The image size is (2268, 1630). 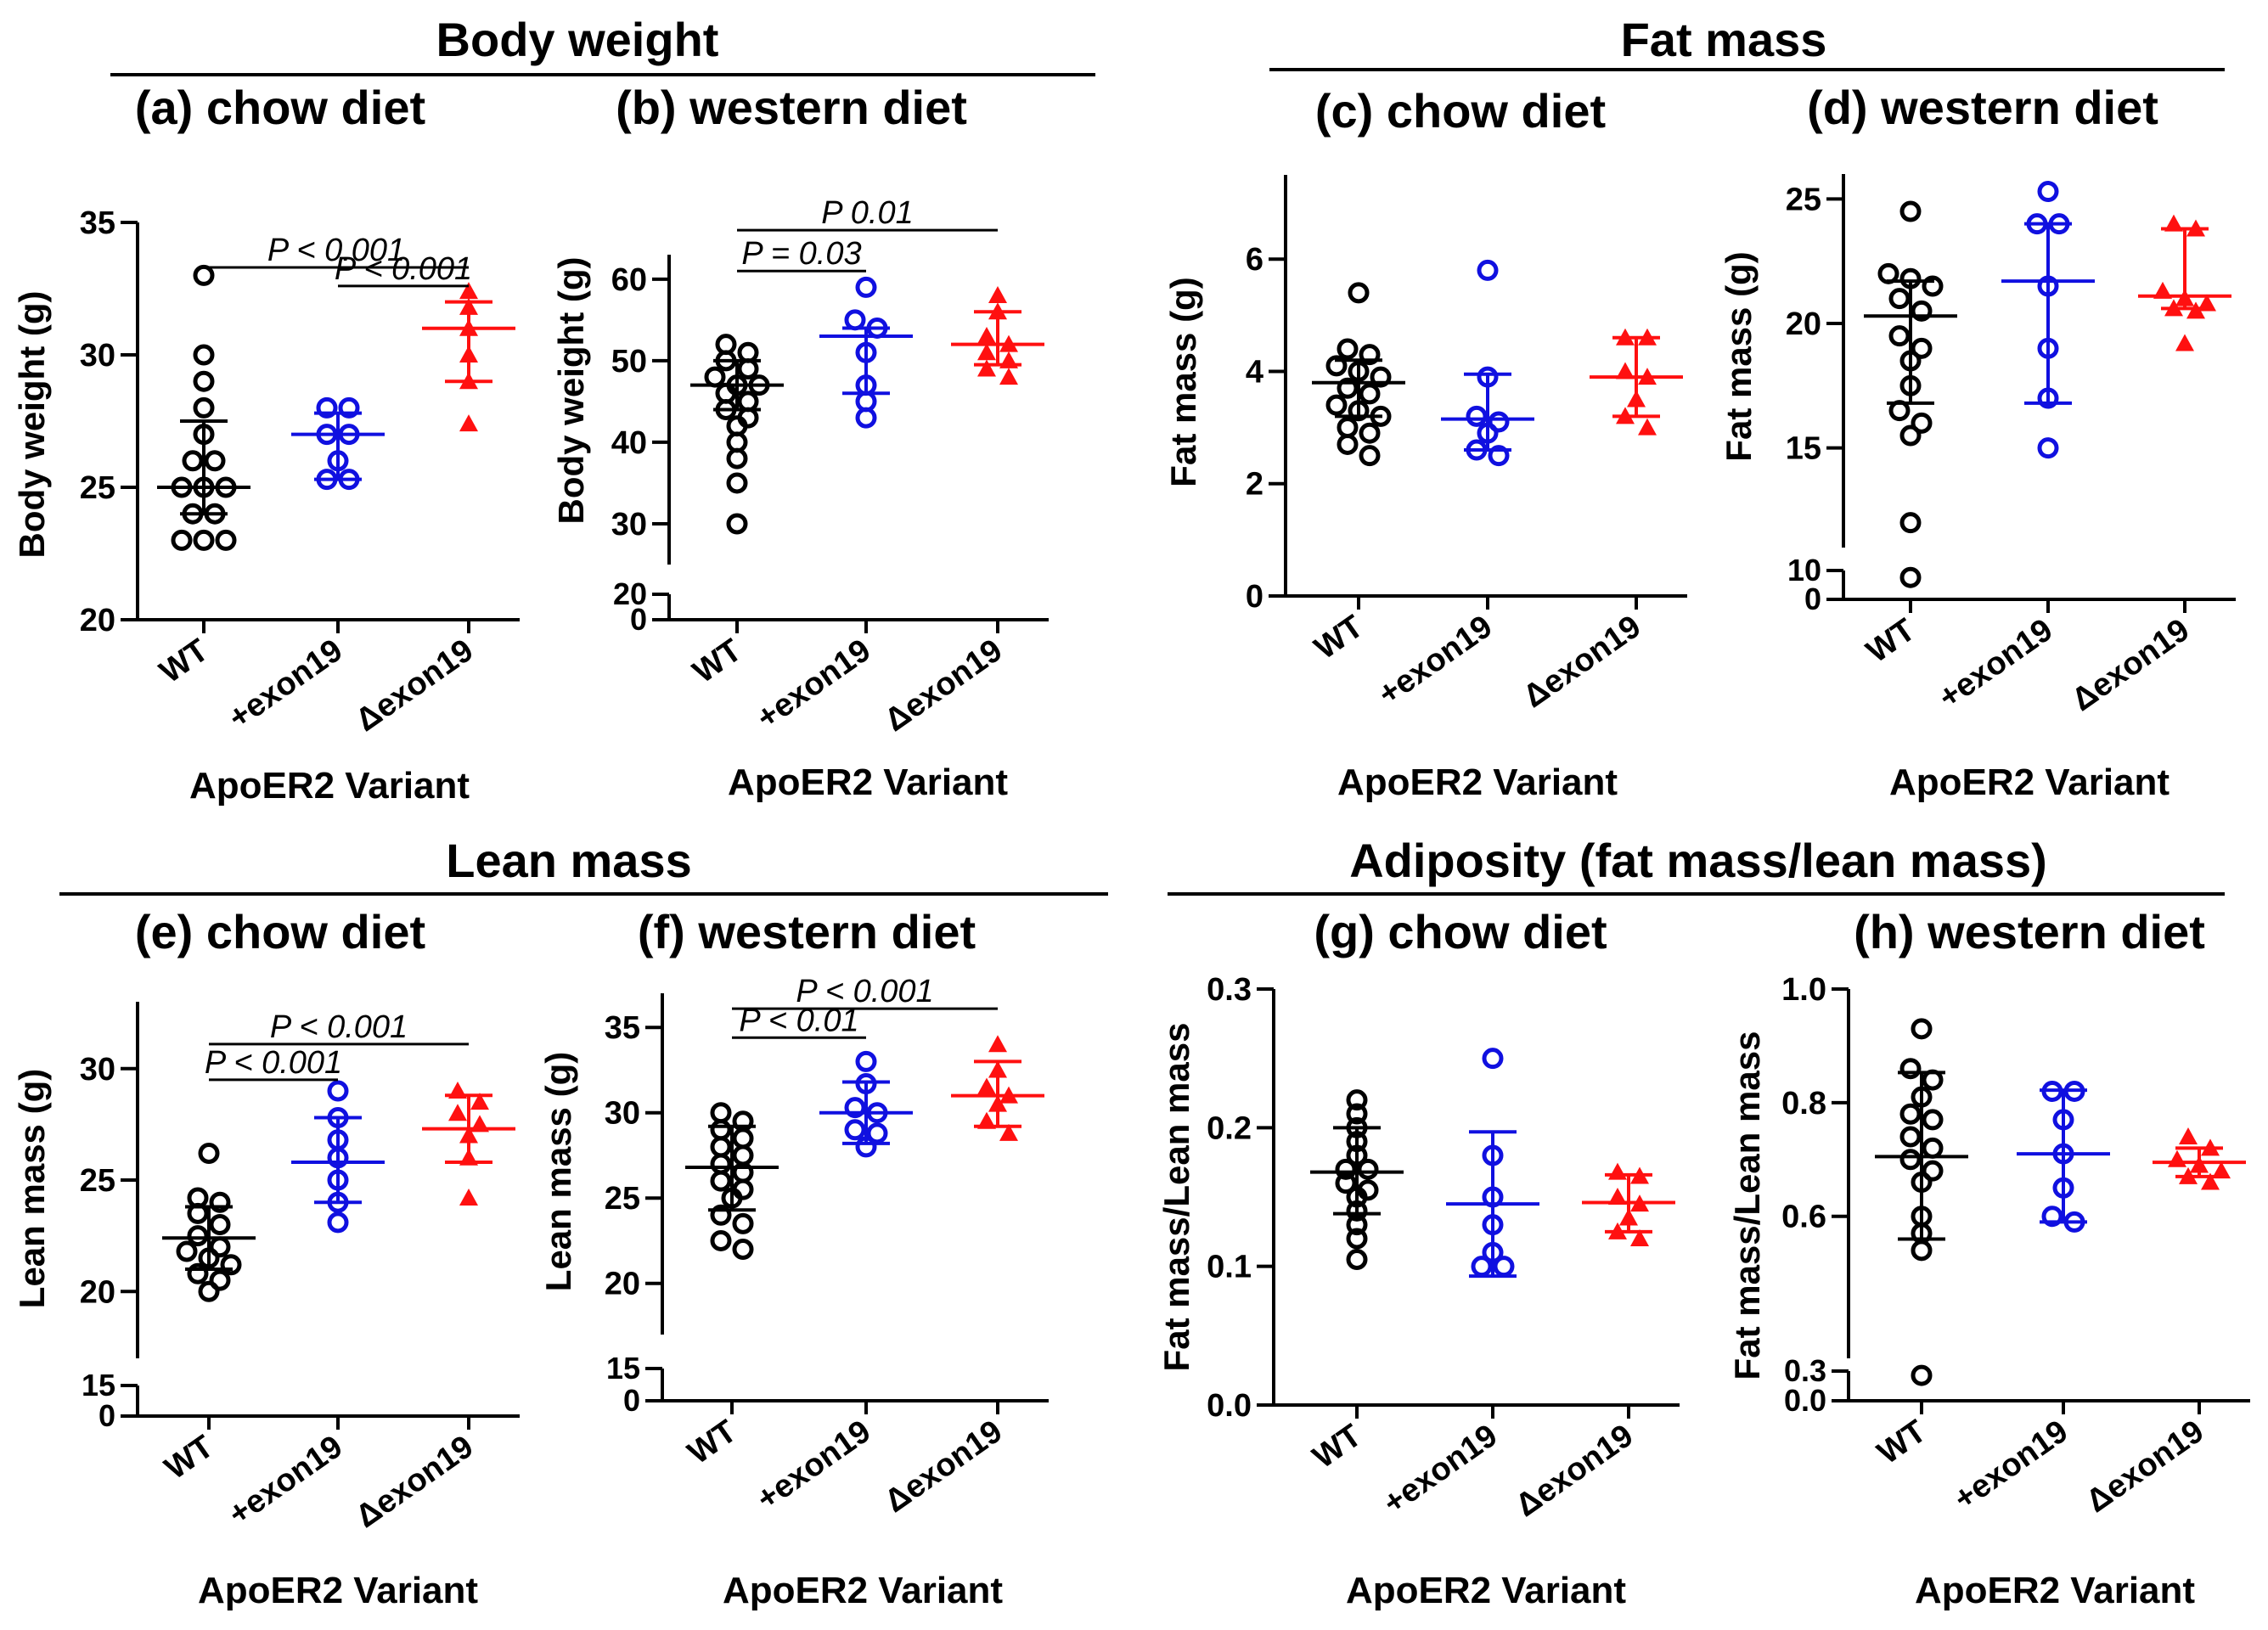 I want to click on p-value-label: P < 0.001, so click(x=273, y=1063).